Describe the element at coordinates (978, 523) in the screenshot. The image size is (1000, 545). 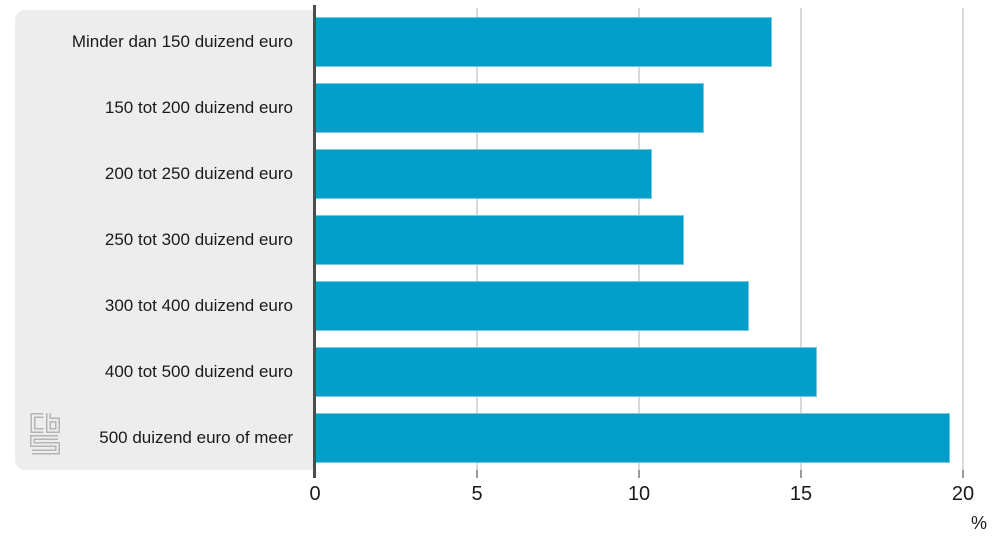
I see `x-axis-unit-label: %` at that location.